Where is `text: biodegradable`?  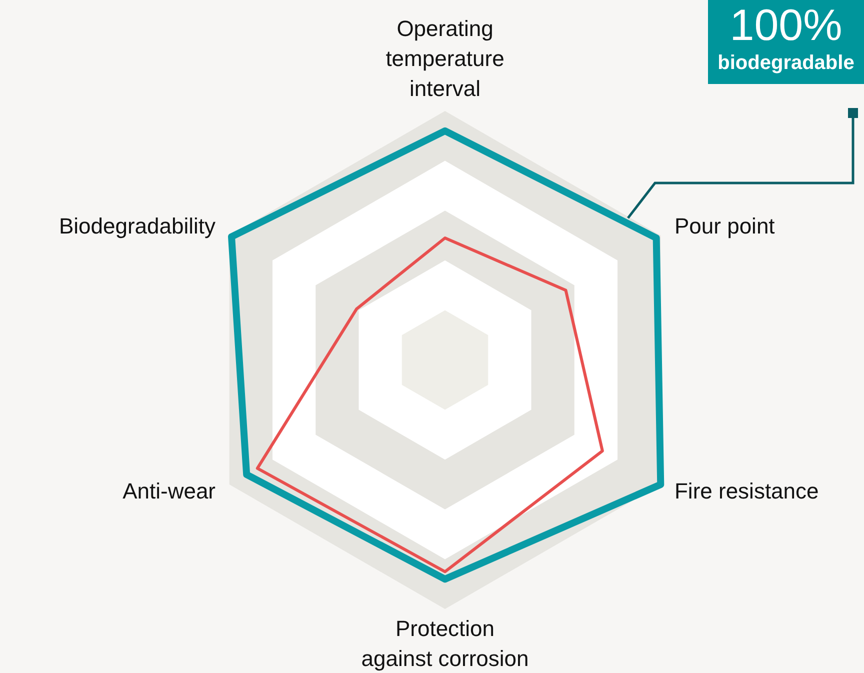 text: biodegradable is located at coordinates (786, 63).